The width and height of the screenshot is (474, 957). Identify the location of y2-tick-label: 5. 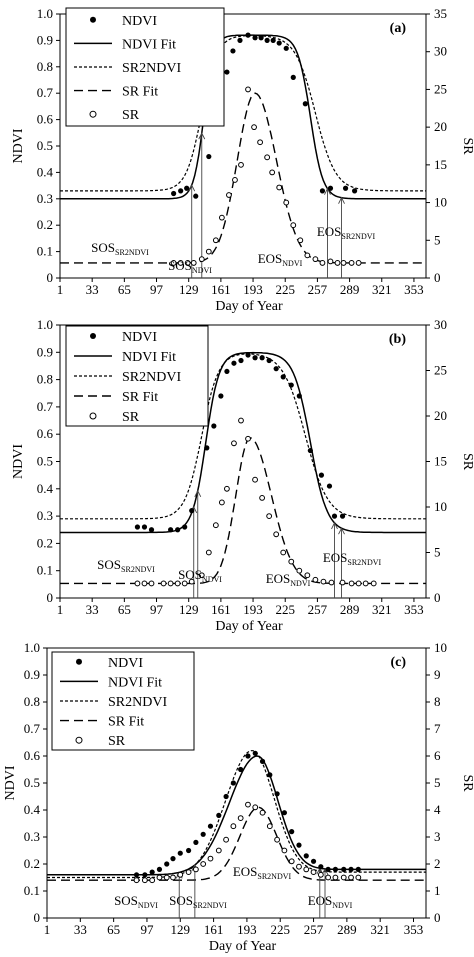
(437, 552).